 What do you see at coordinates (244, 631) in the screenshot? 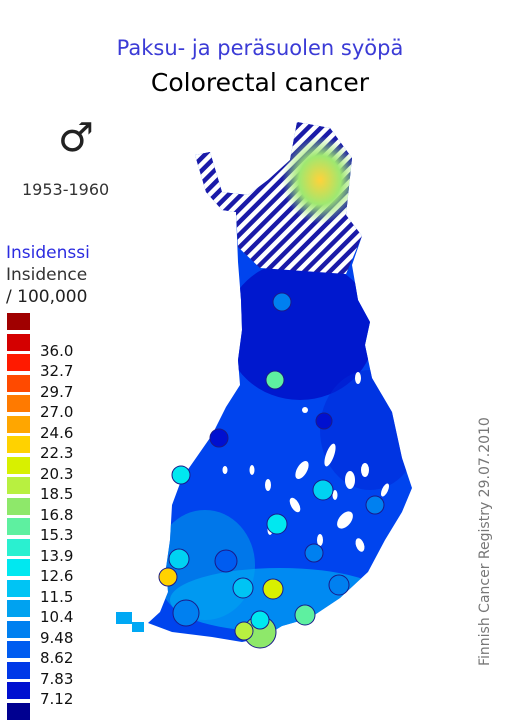
I see `city-marker-espoo` at bounding box center [244, 631].